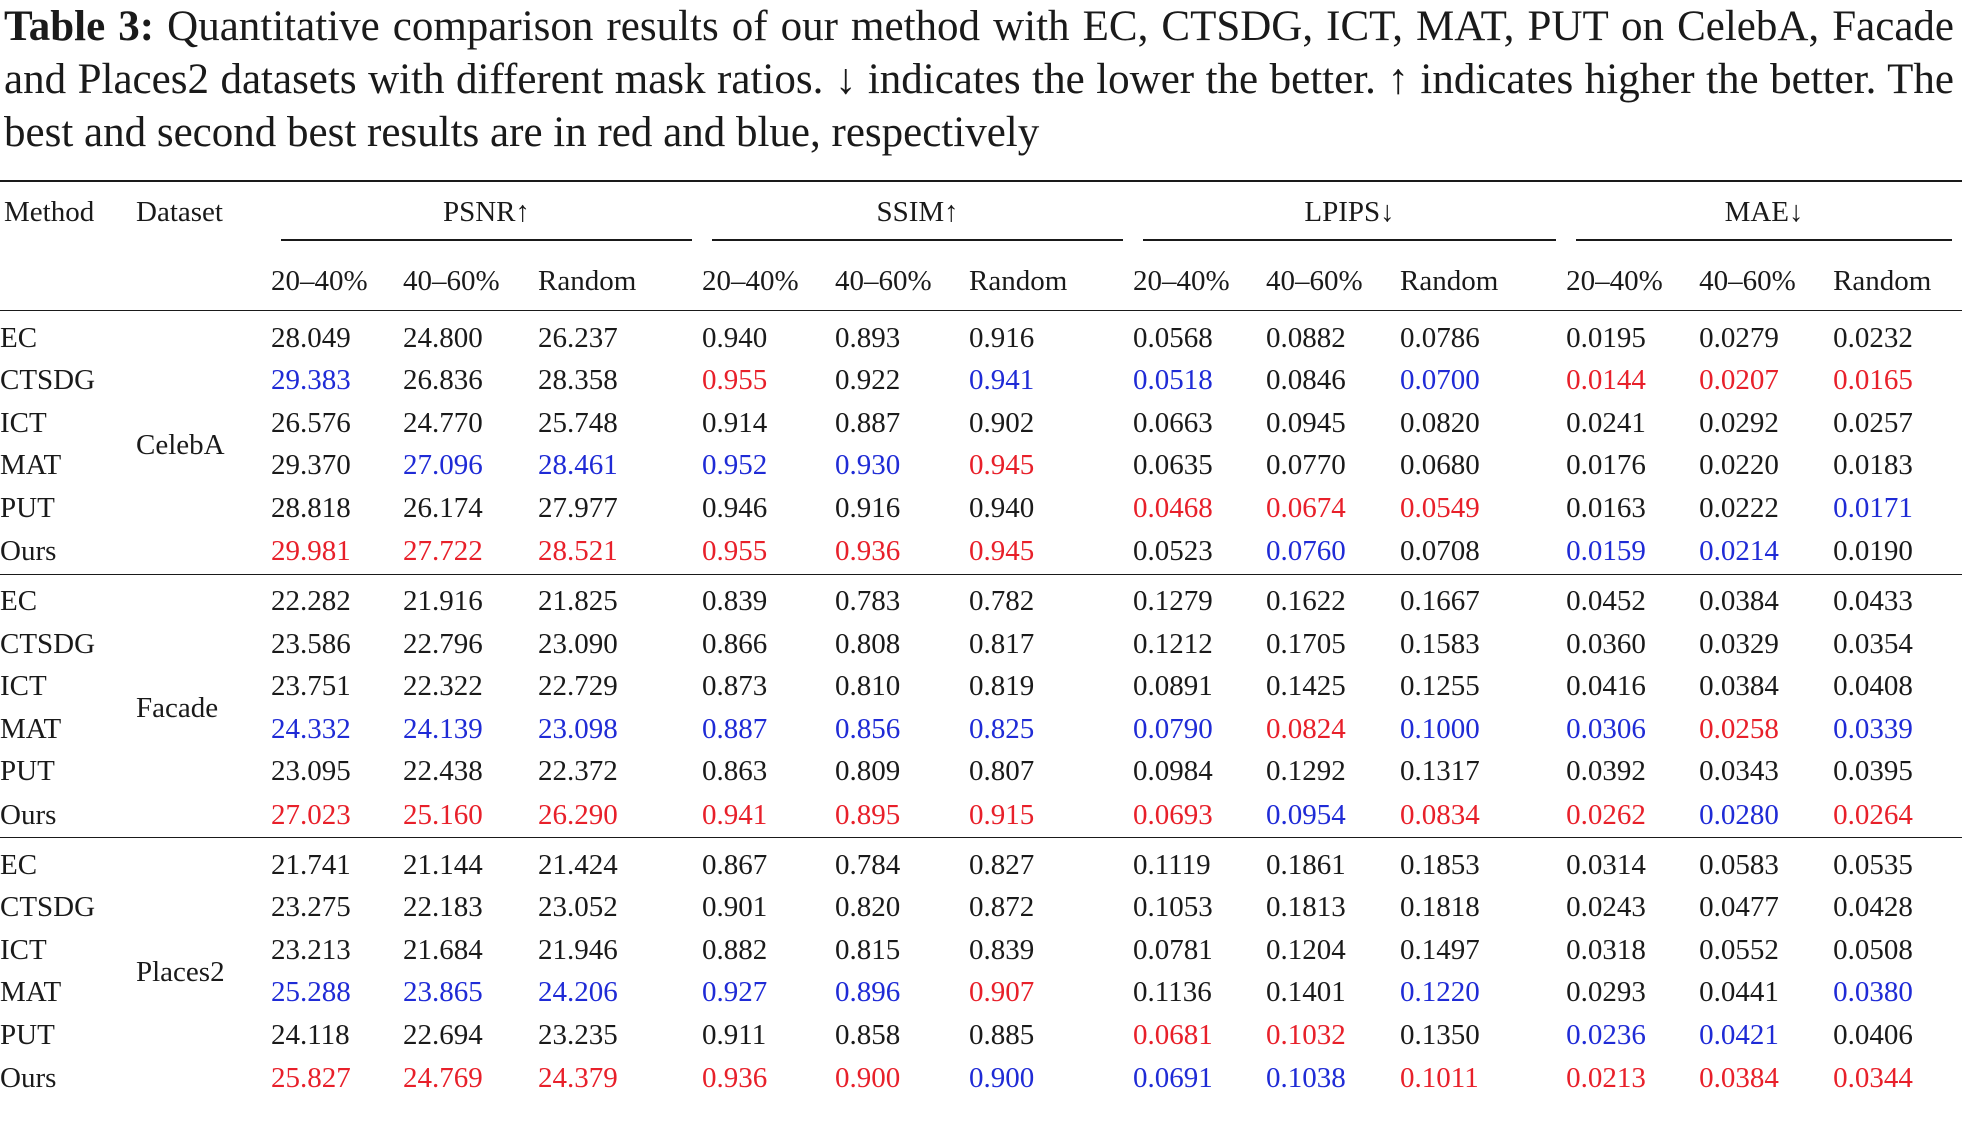 The height and width of the screenshot is (1133, 1962). I want to click on cell-value: 0.1032, so click(1306, 1034).